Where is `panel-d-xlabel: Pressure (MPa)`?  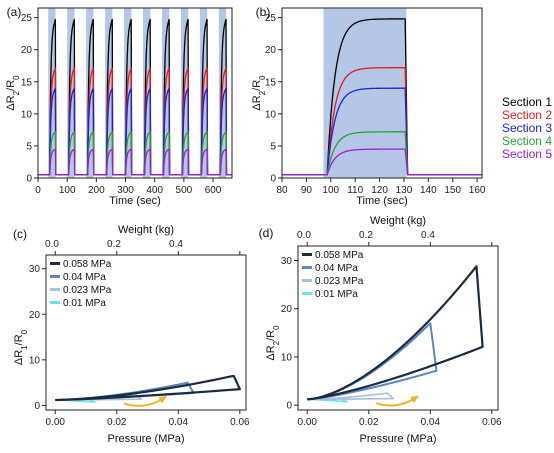 panel-d-xlabel: Pressure (MPa) is located at coordinates (397, 439).